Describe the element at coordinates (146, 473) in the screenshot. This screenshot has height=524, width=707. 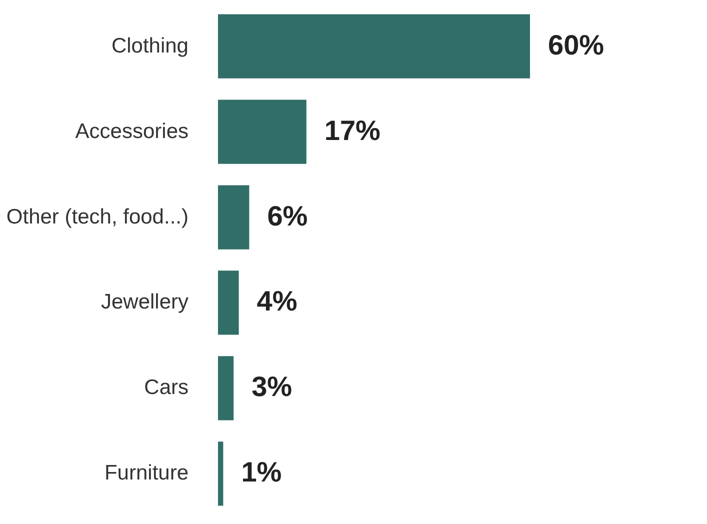
I see `y-tick-label: Furniture` at that location.